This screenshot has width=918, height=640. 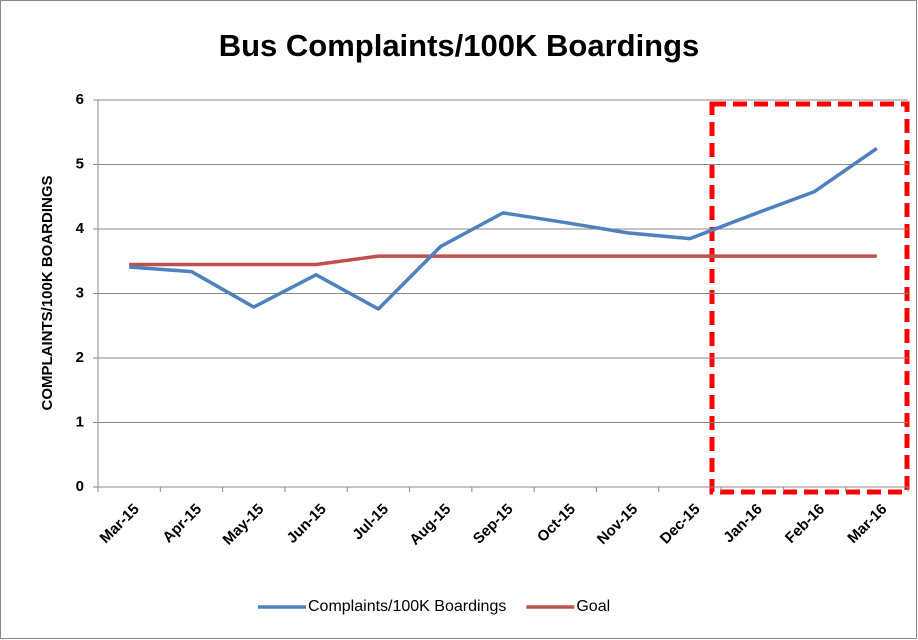 I want to click on y-tick-label: 1, so click(x=80, y=421).